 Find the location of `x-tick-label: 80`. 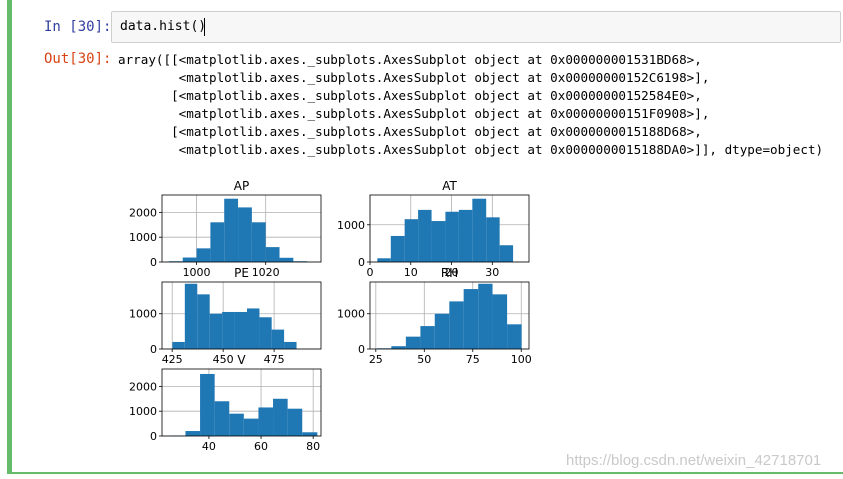

x-tick-label: 80 is located at coordinates (313, 446).